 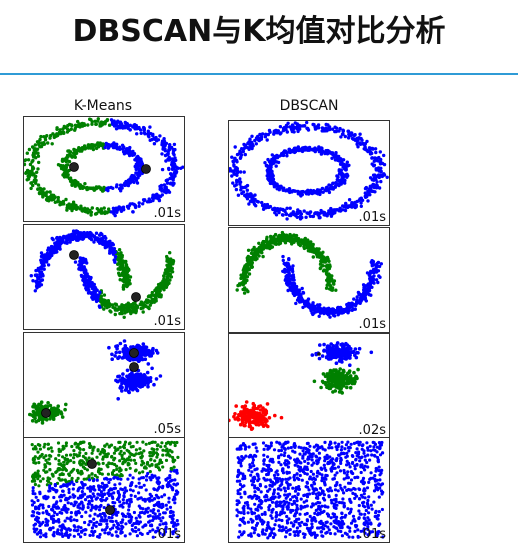 I want to click on dbscan-blobs-scatter, so click(x=301, y=386).